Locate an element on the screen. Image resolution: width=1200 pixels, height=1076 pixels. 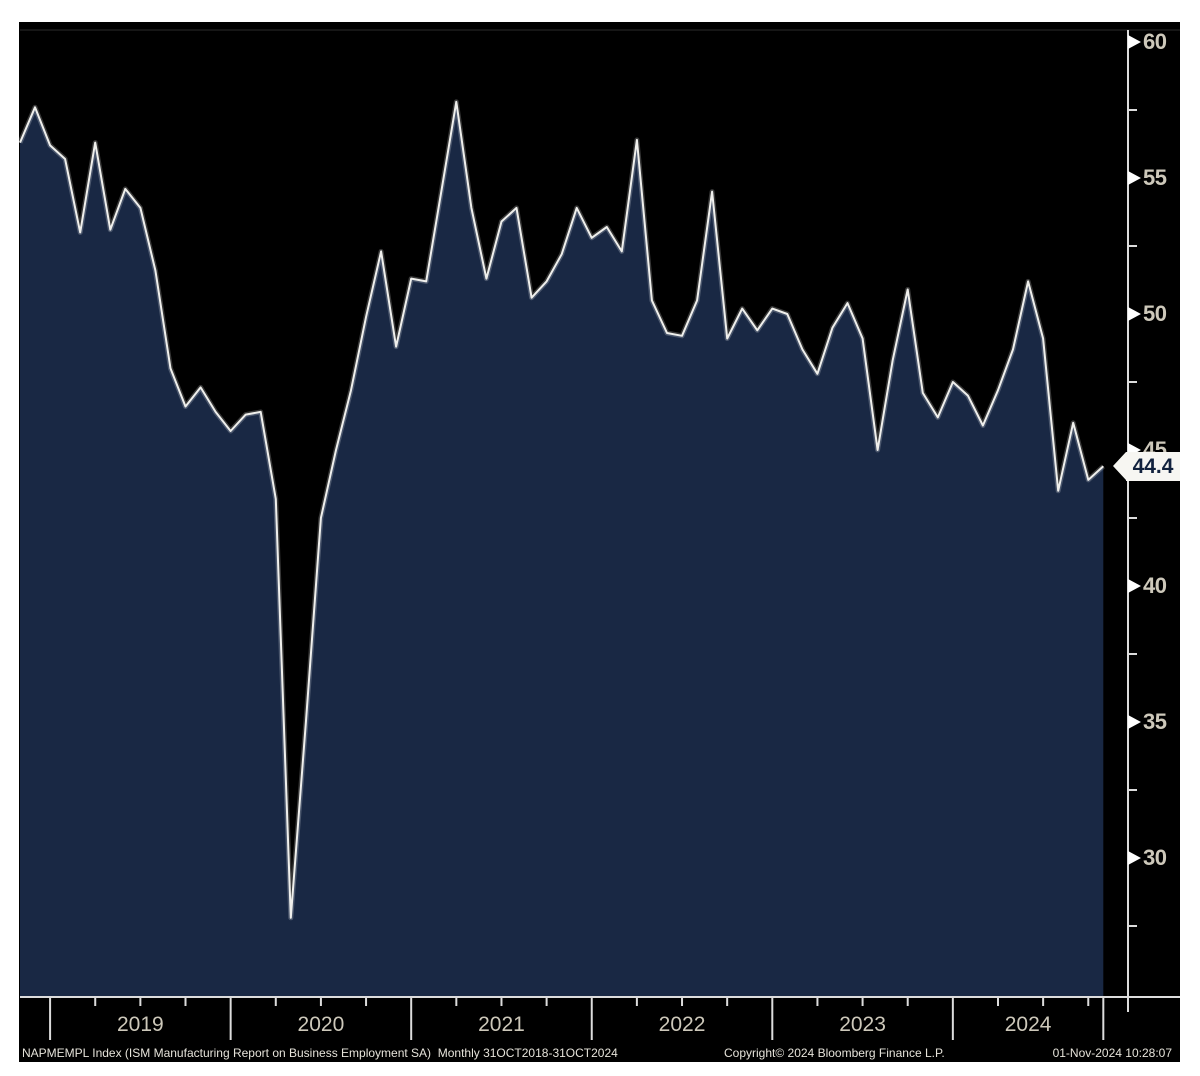
y-axis-label: 60 is located at coordinates (1155, 41).